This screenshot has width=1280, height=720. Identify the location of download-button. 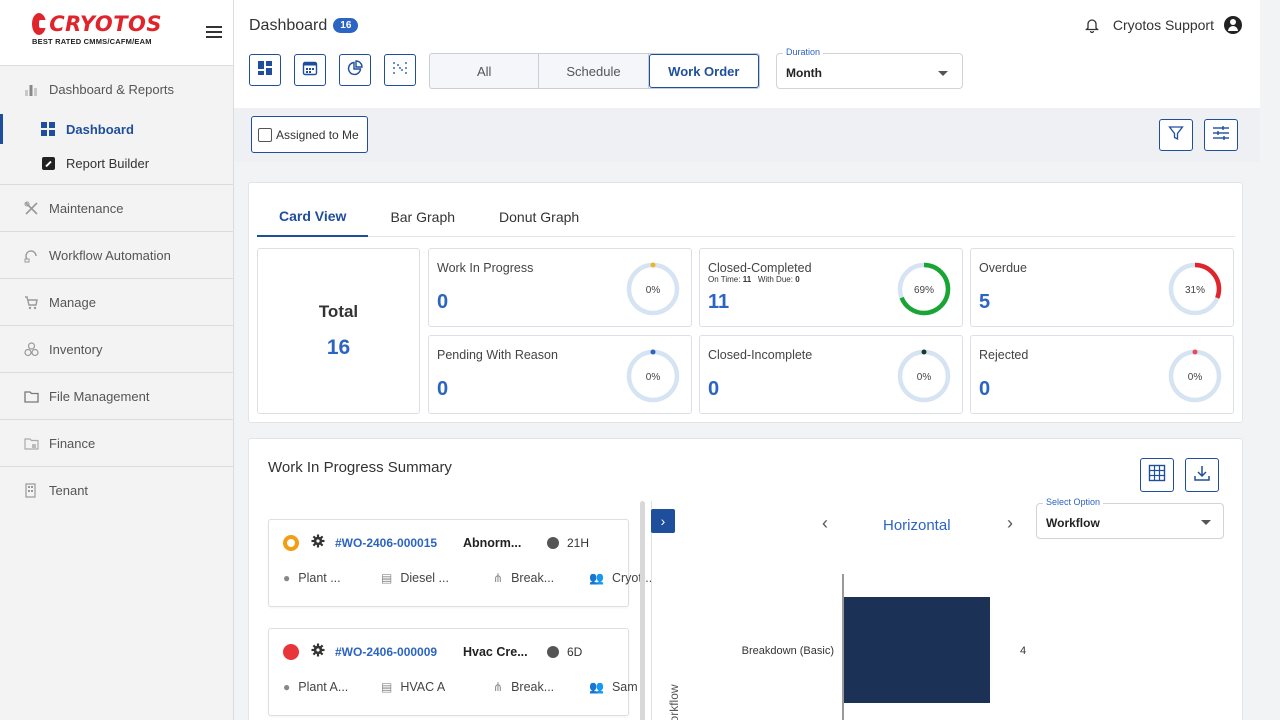
(1202, 475).